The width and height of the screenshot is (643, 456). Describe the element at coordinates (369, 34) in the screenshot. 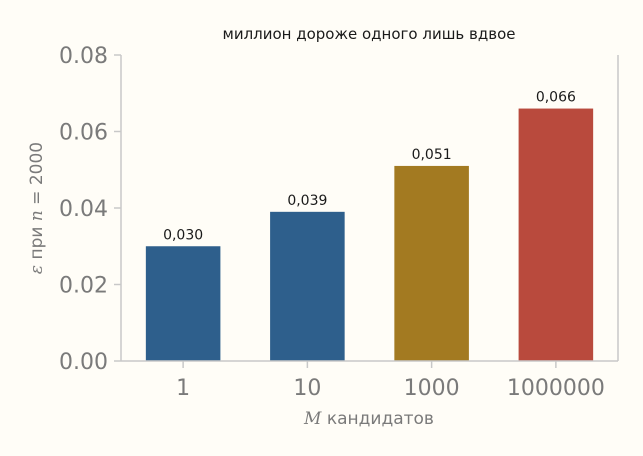

I see `chart-title: миллион дороже одного лишь вдвое` at that location.